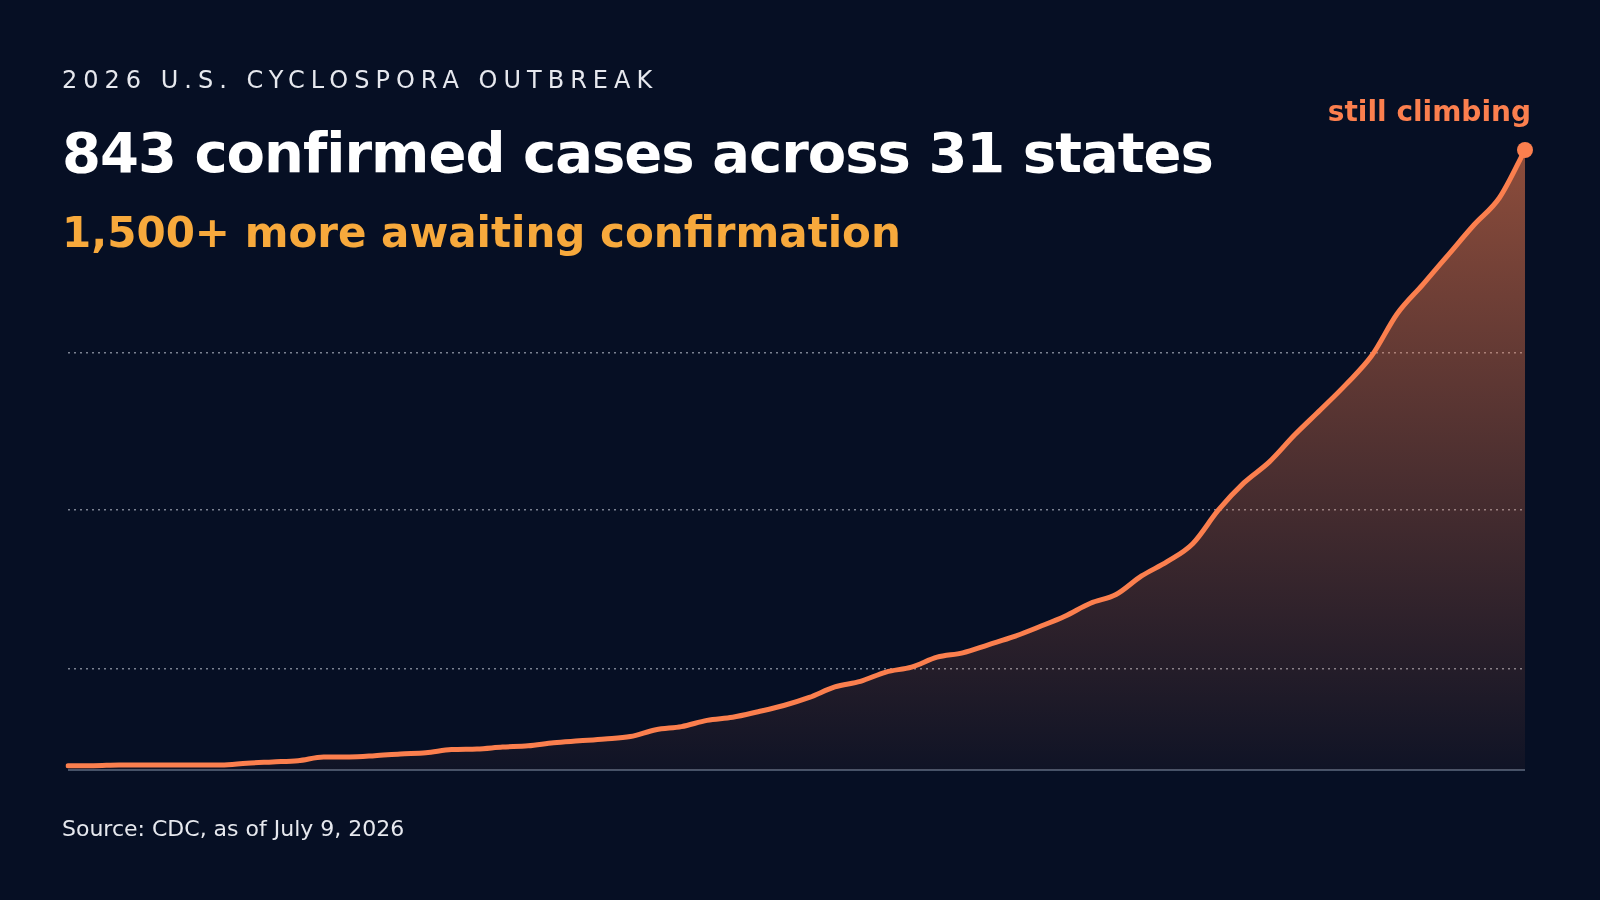 The height and width of the screenshot is (900, 1600). Describe the element at coordinates (360, 80) in the screenshot. I see `text: 2026 U.S. CYCLOSPORA OUTBREAK` at that location.